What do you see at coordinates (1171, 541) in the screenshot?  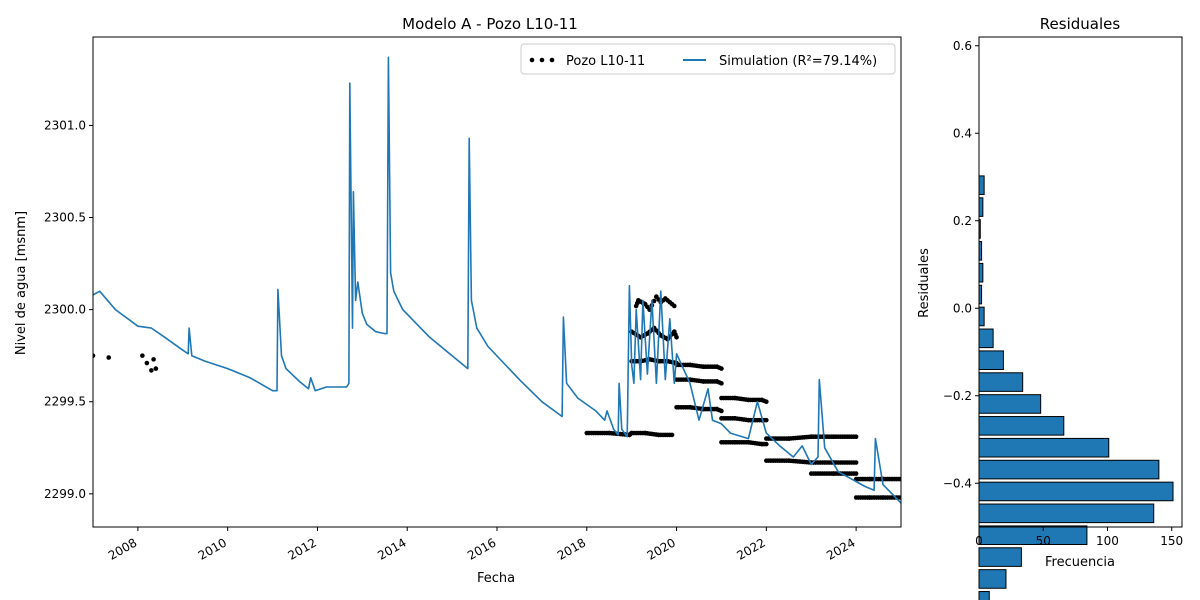 I see `x-tick-label: 150` at bounding box center [1171, 541].